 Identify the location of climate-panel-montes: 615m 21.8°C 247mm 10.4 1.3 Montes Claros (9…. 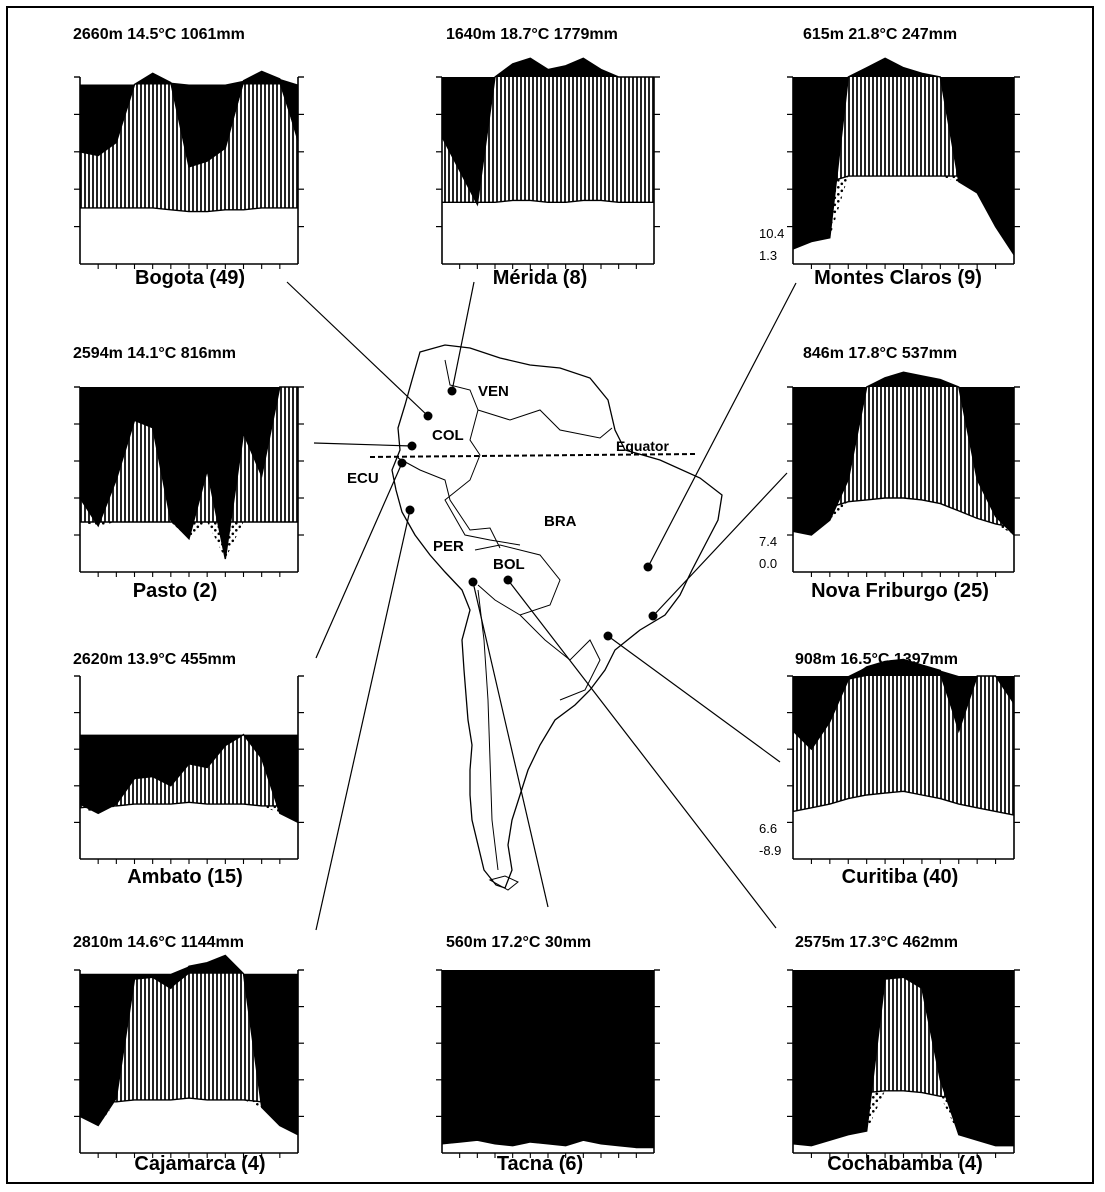
(889, 157).